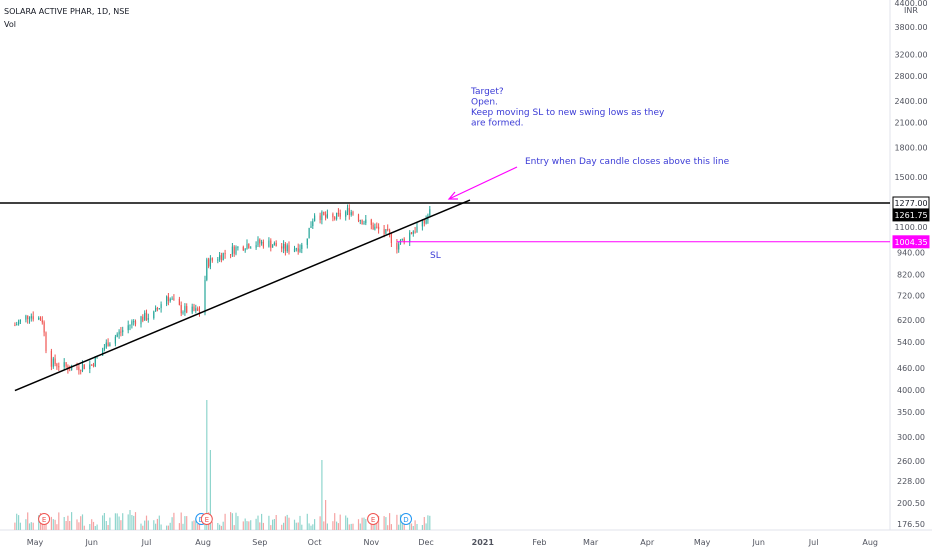 This screenshot has height=550, width=932. I want to click on dividend-marker, so click(406, 519).